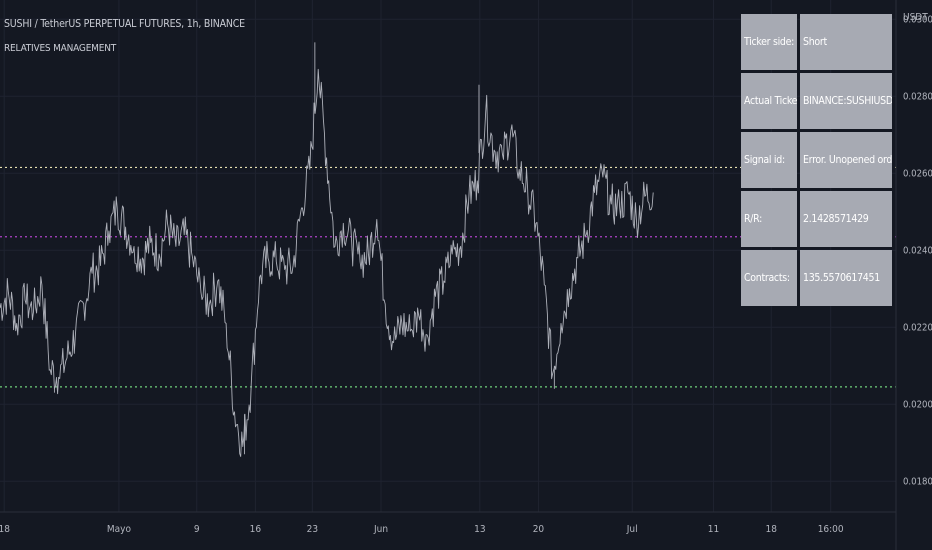 Image resolution: width=932 pixels, height=550 pixels. I want to click on y-tick-label: 0.018000, so click(917, 482).